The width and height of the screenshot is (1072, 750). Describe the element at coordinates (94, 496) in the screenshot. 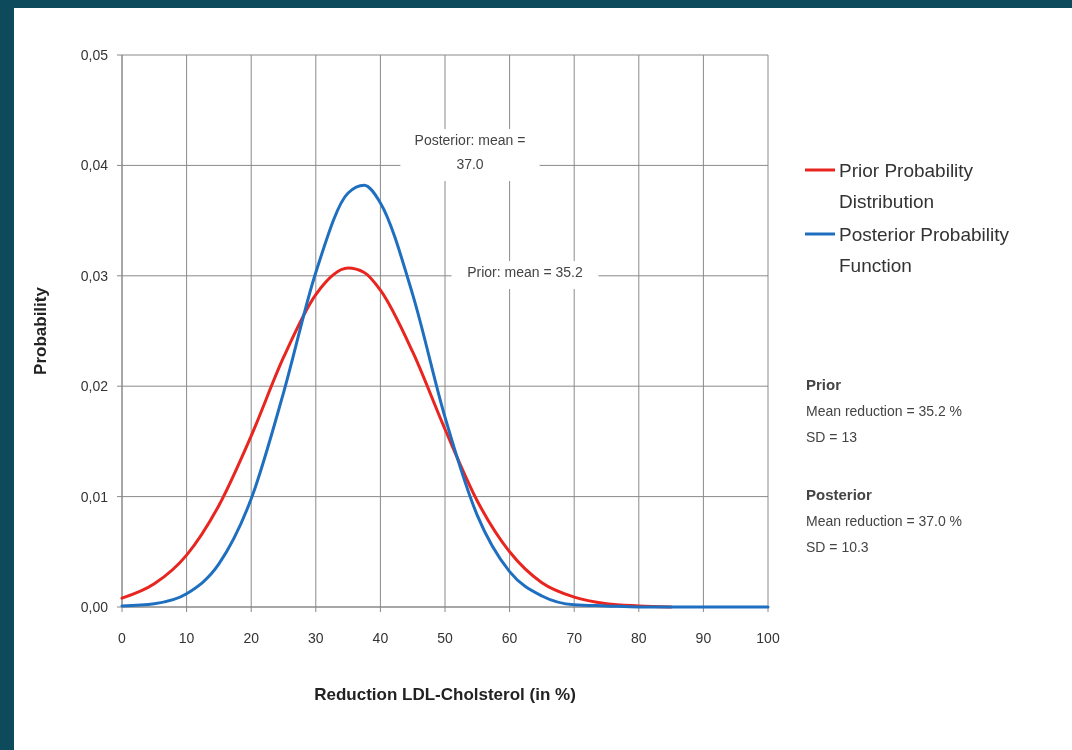

I see `y-tick-label: 0,01` at that location.